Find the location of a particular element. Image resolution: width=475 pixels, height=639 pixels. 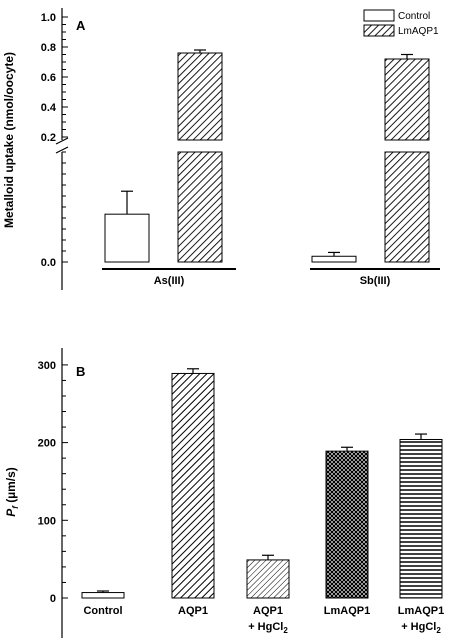

panel-b-category-label: Control is located at coordinates (102, 611).